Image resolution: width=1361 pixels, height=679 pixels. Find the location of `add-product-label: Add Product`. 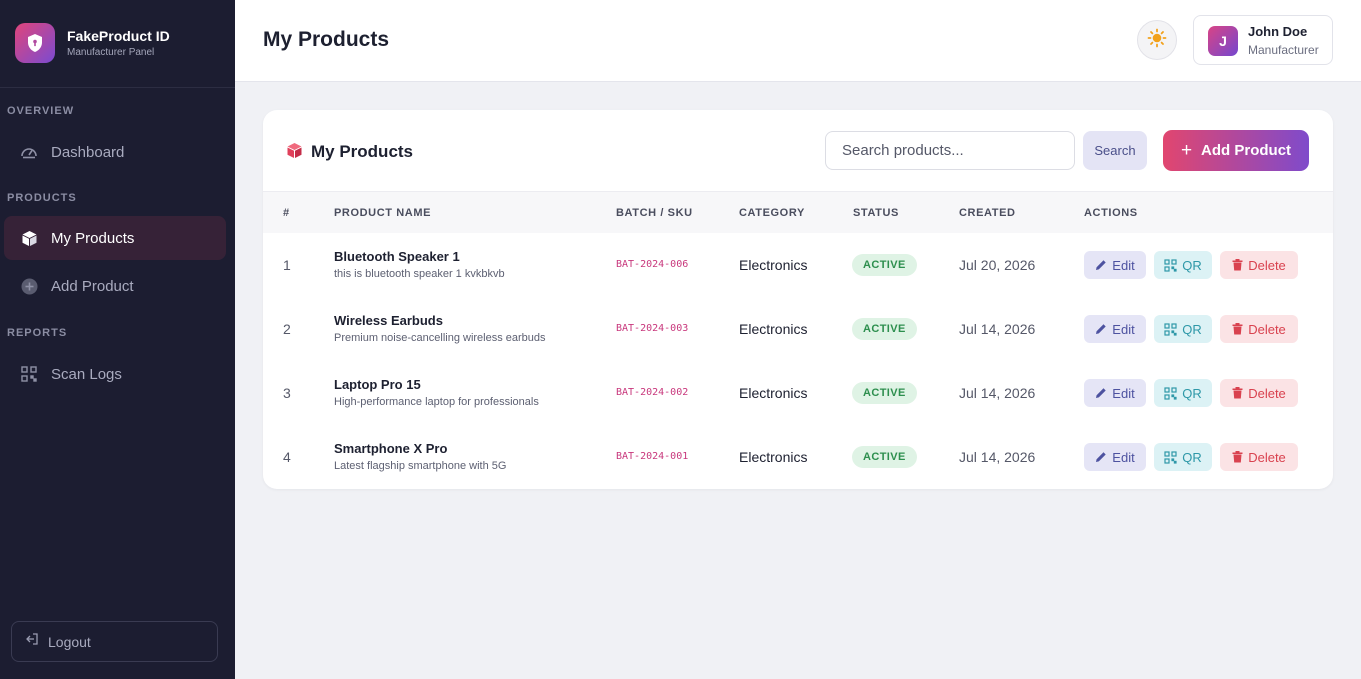

add-product-label: Add Product is located at coordinates (1246, 150).